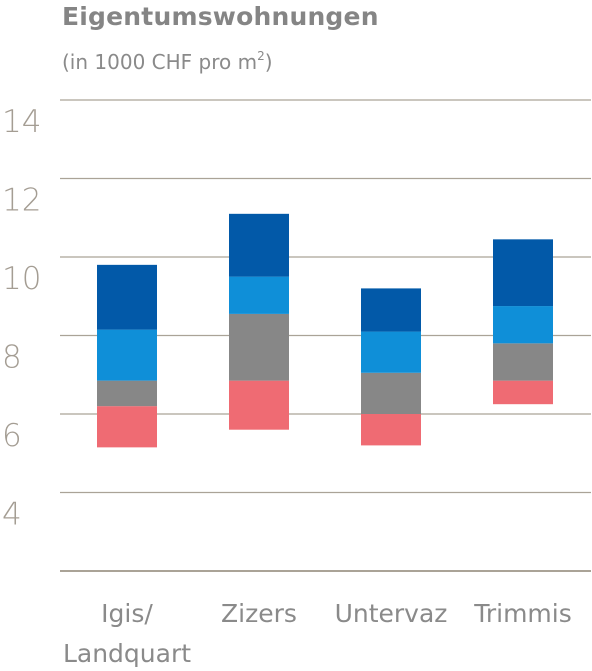 This screenshot has height=671, width=592. Describe the element at coordinates (220, 16) in the screenshot. I see `chart-title: Eigentumswohnungen` at that location.